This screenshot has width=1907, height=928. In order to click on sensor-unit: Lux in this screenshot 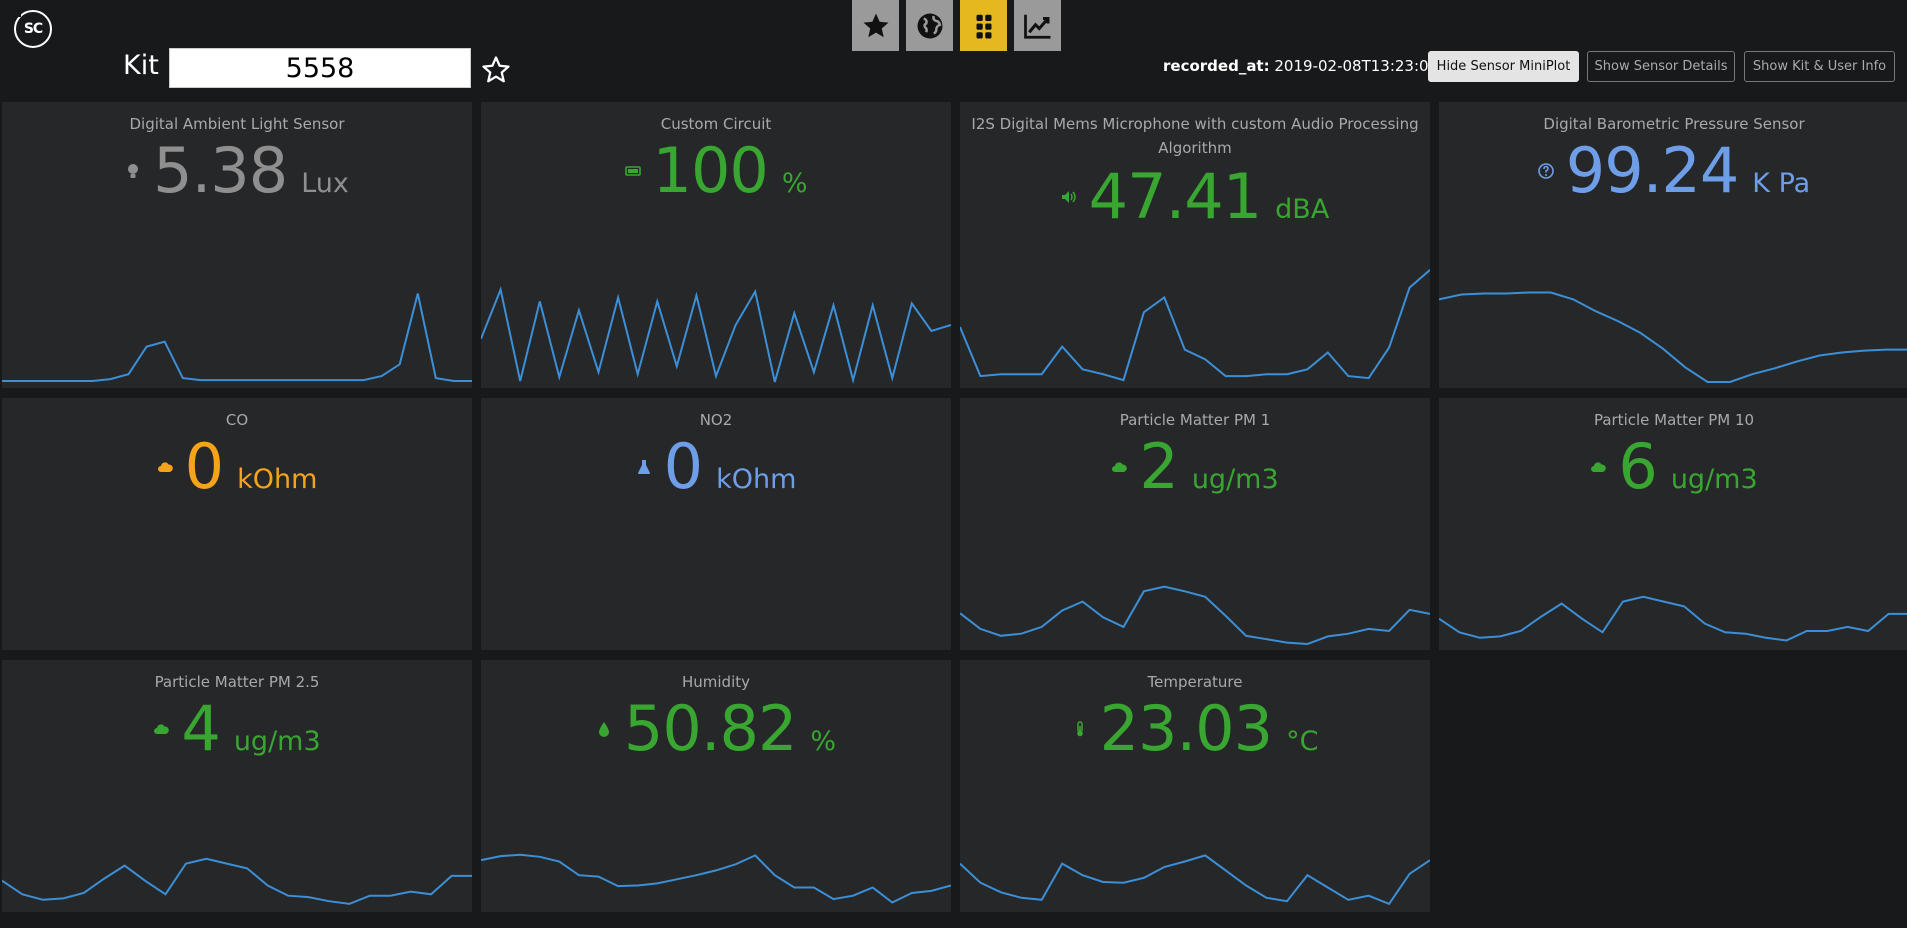, I will do `click(325, 183)`.